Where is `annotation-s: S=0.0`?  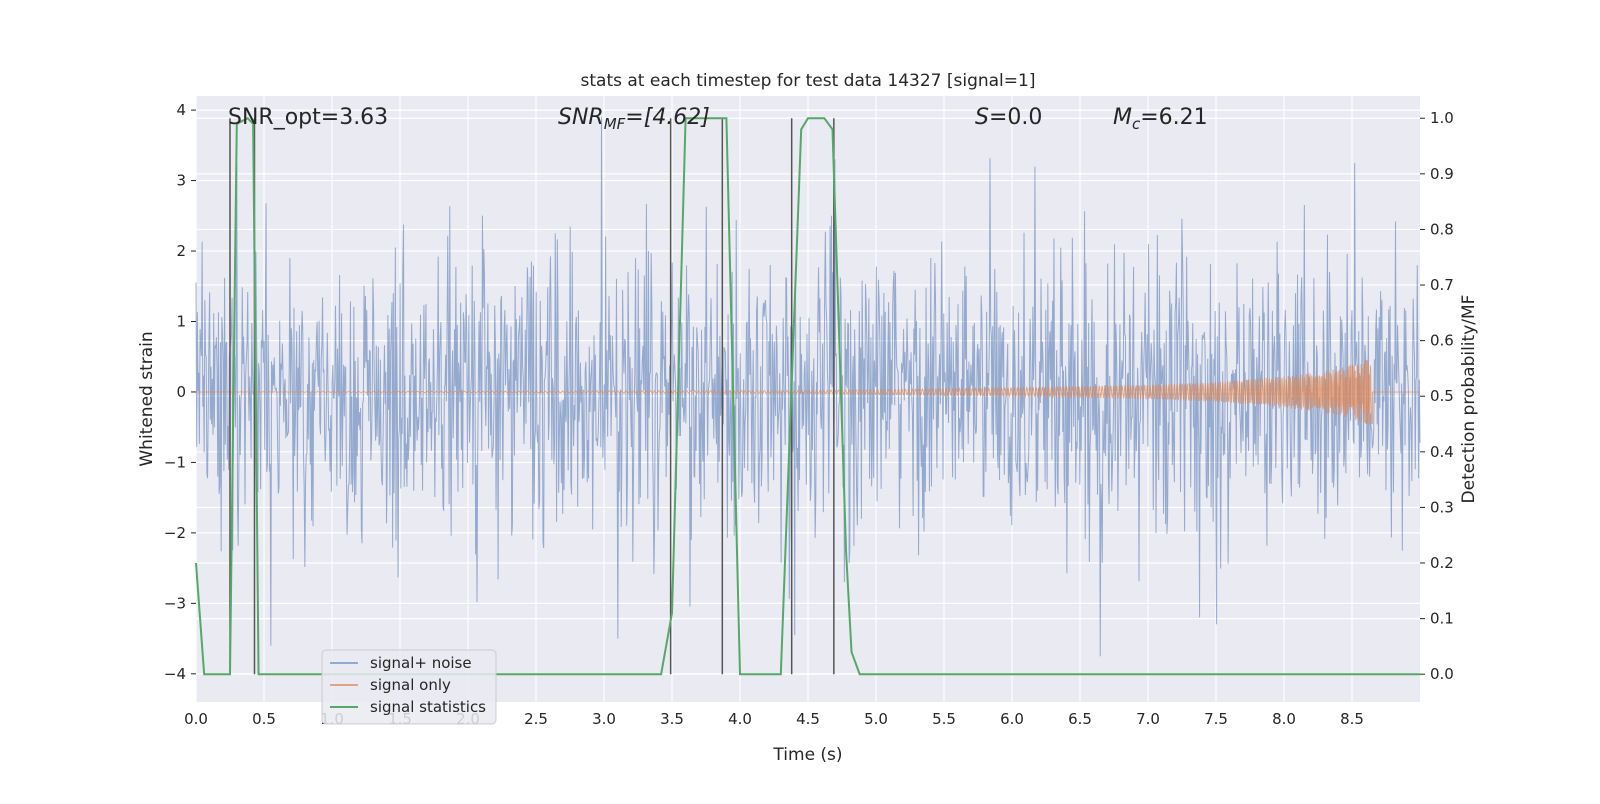 annotation-s: S=0.0 is located at coordinates (1008, 117).